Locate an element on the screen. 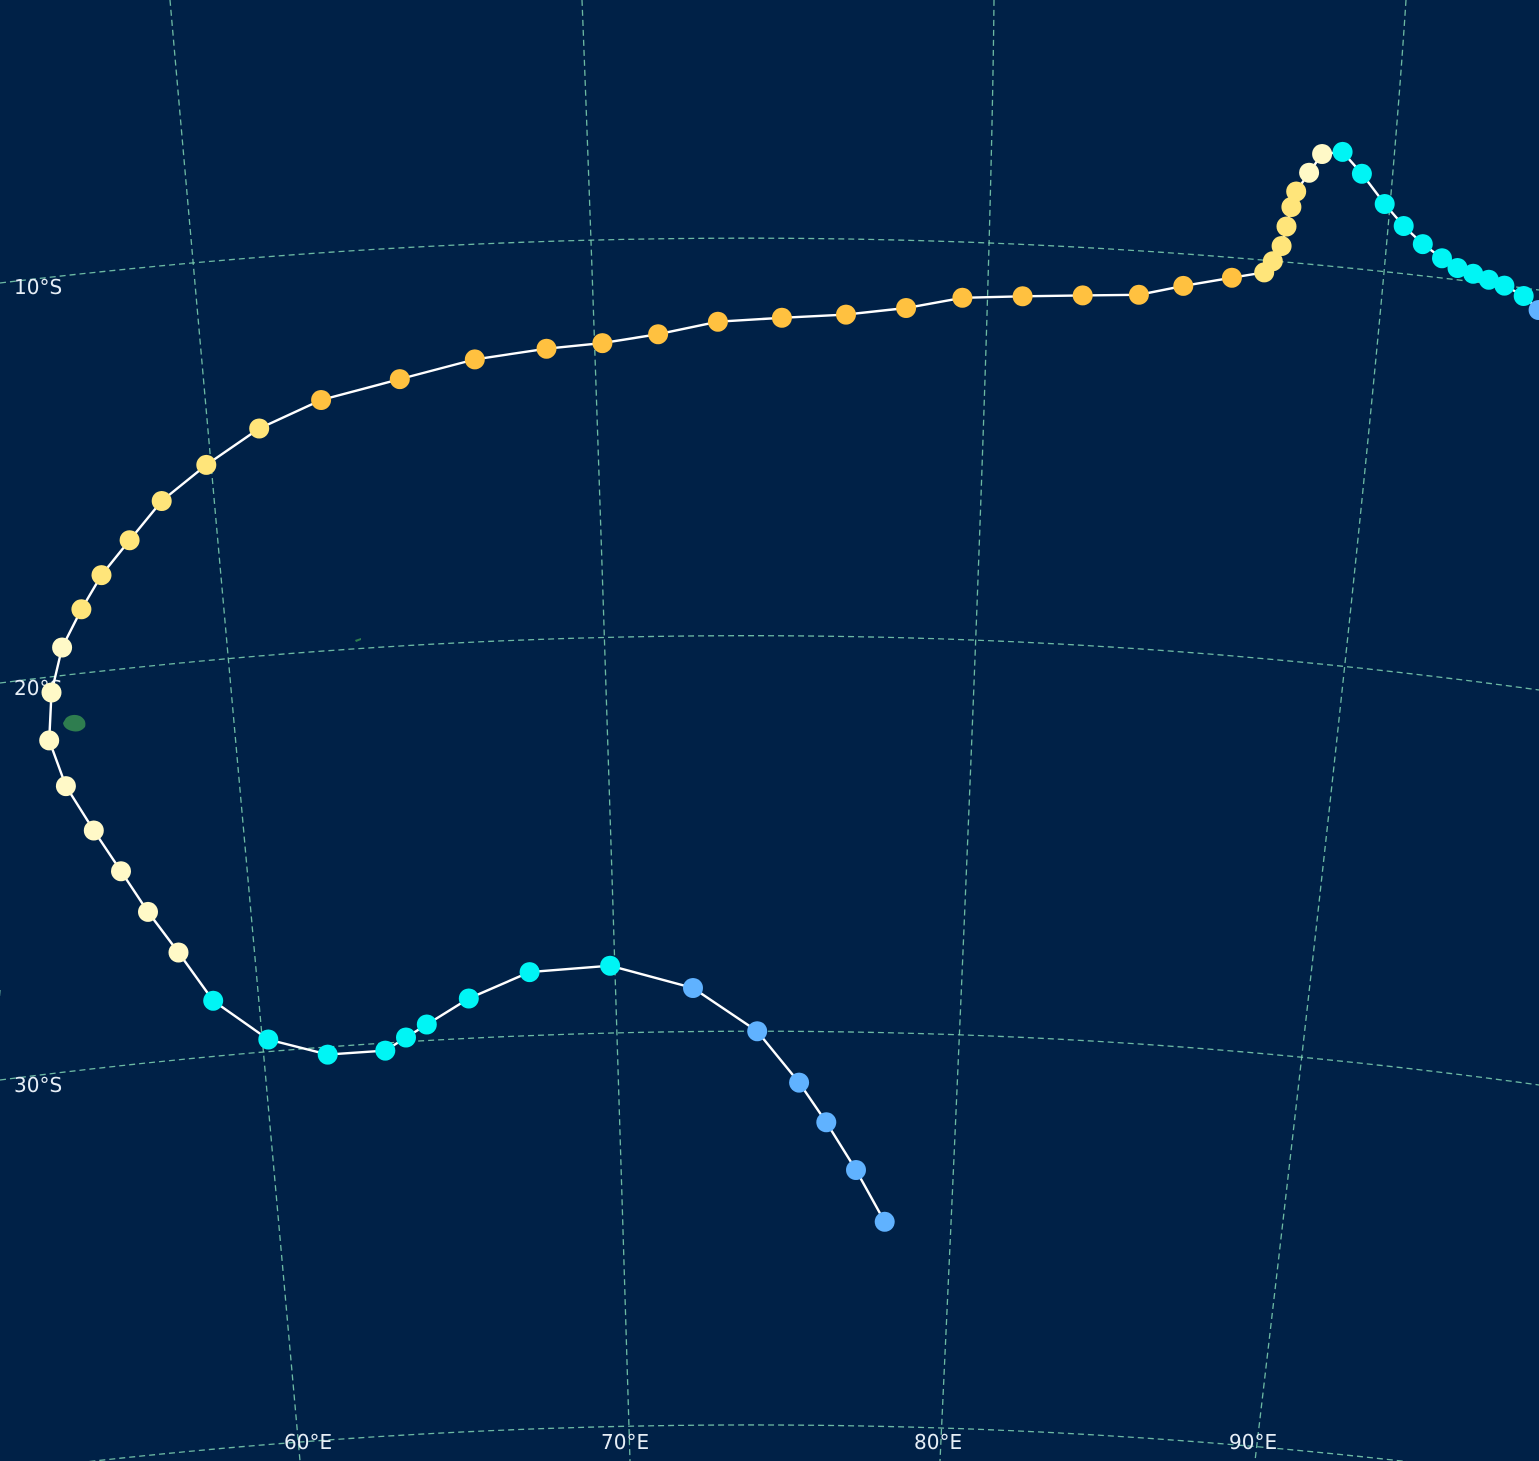  lat-label-30s: 30°S is located at coordinates (38, 1085).